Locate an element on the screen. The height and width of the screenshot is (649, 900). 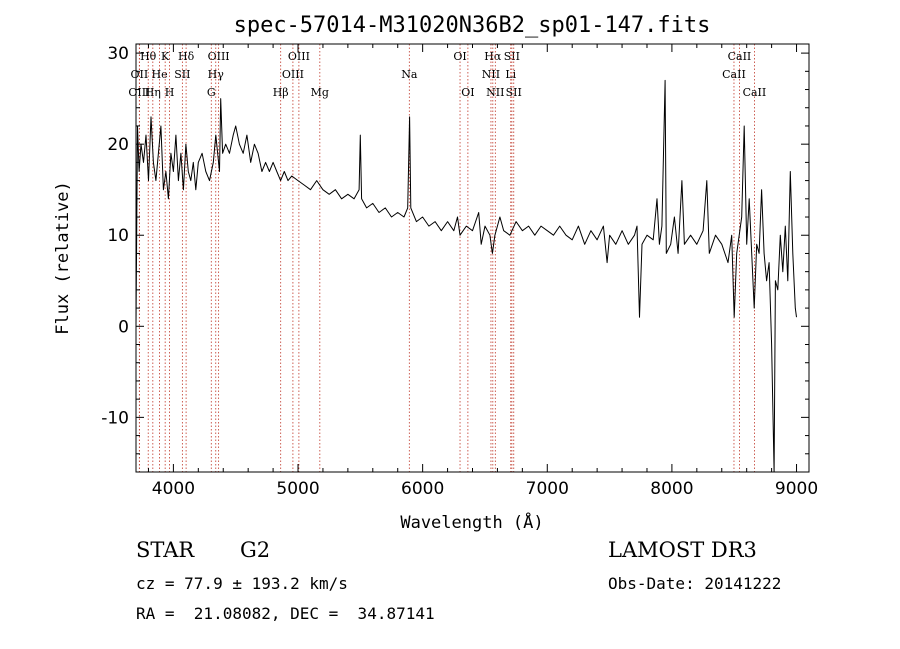
x-tick-label: 9000 is located at coordinates (796, 489).